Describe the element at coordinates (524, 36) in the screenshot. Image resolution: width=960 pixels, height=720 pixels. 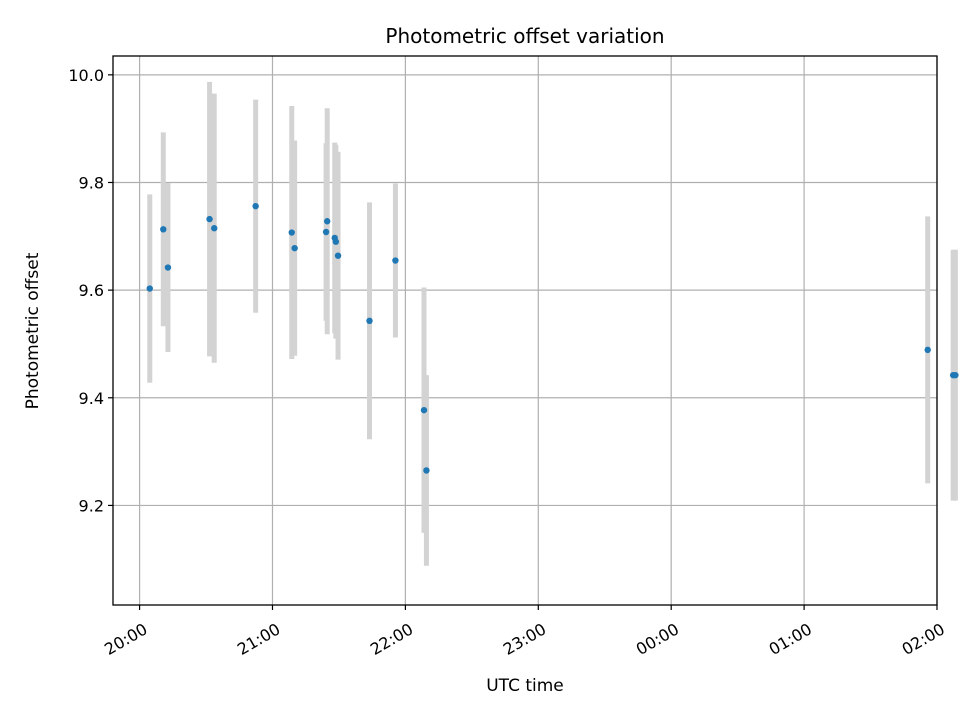
I see `chart-title: Photometric offset variation` at that location.